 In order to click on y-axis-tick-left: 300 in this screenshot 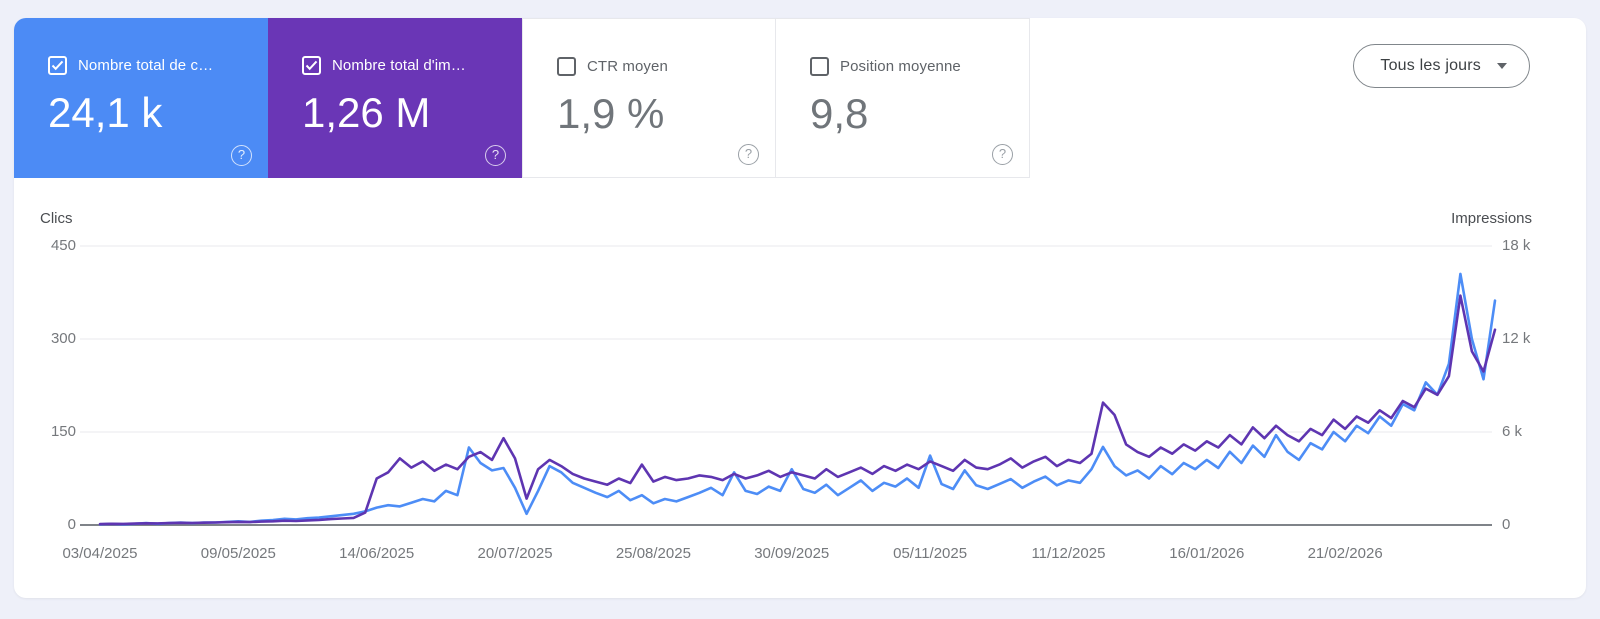, I will do `click(63, 338)`.